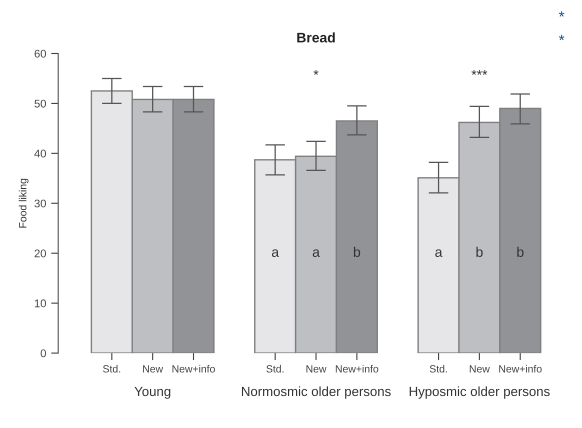 This screenshot has width=582, height=428. Describe the element at coordinates (152, 392) in the screenshot. I see `text: Young` at that location.